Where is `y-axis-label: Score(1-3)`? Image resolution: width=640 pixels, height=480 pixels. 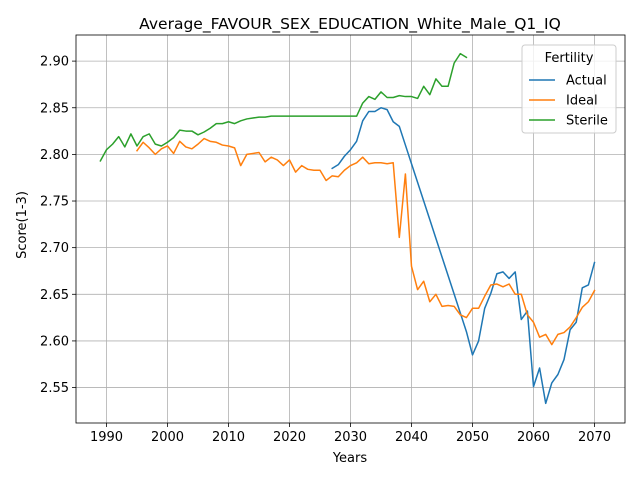 y-axis-label: Score(1-3) is located at coordinates (22, 225).